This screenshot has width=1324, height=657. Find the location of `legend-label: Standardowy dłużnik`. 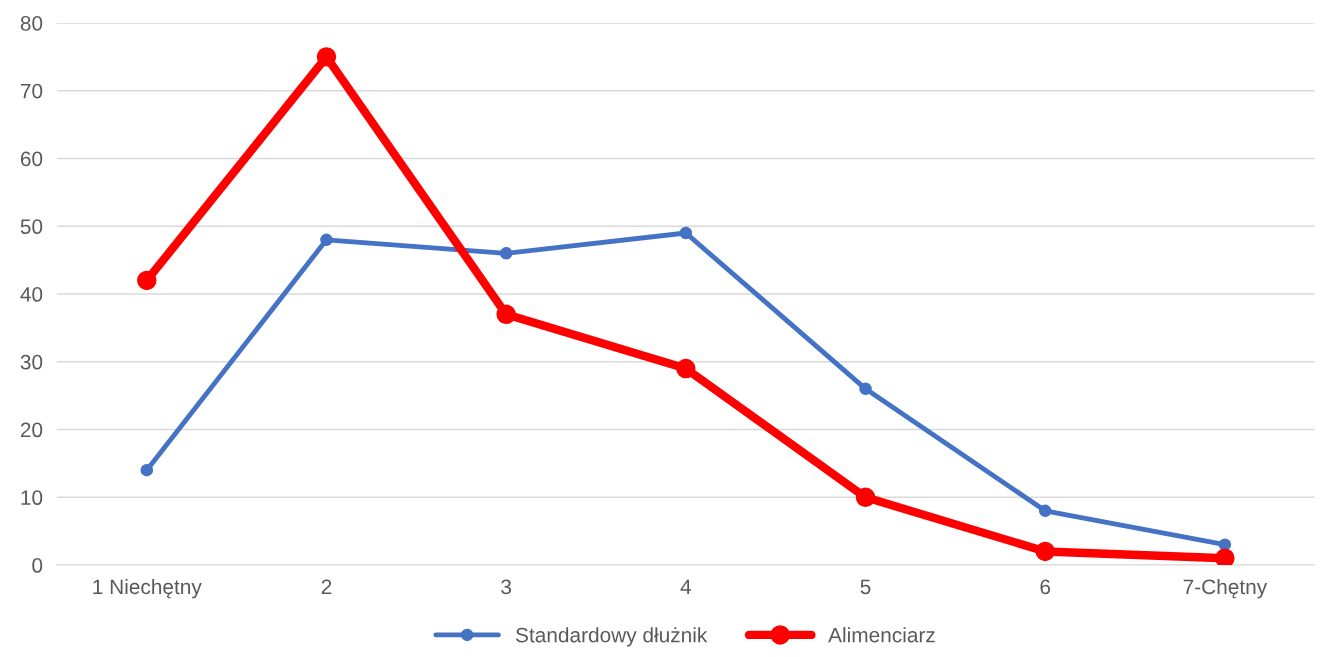

legend-label: Standardowy dłużnik is located at coordinates (612, 637).